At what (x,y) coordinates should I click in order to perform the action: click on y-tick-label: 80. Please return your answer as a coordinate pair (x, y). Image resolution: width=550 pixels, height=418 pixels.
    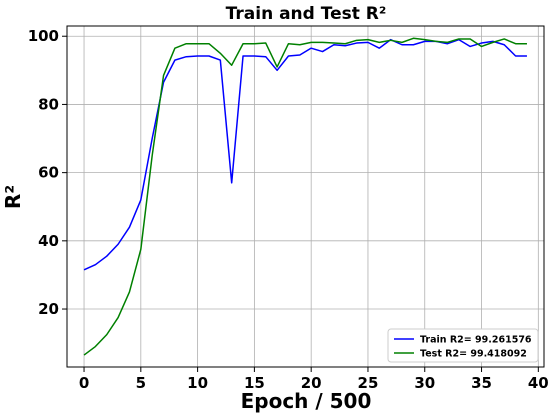
    Looking at the image, I should click on (48, 104).